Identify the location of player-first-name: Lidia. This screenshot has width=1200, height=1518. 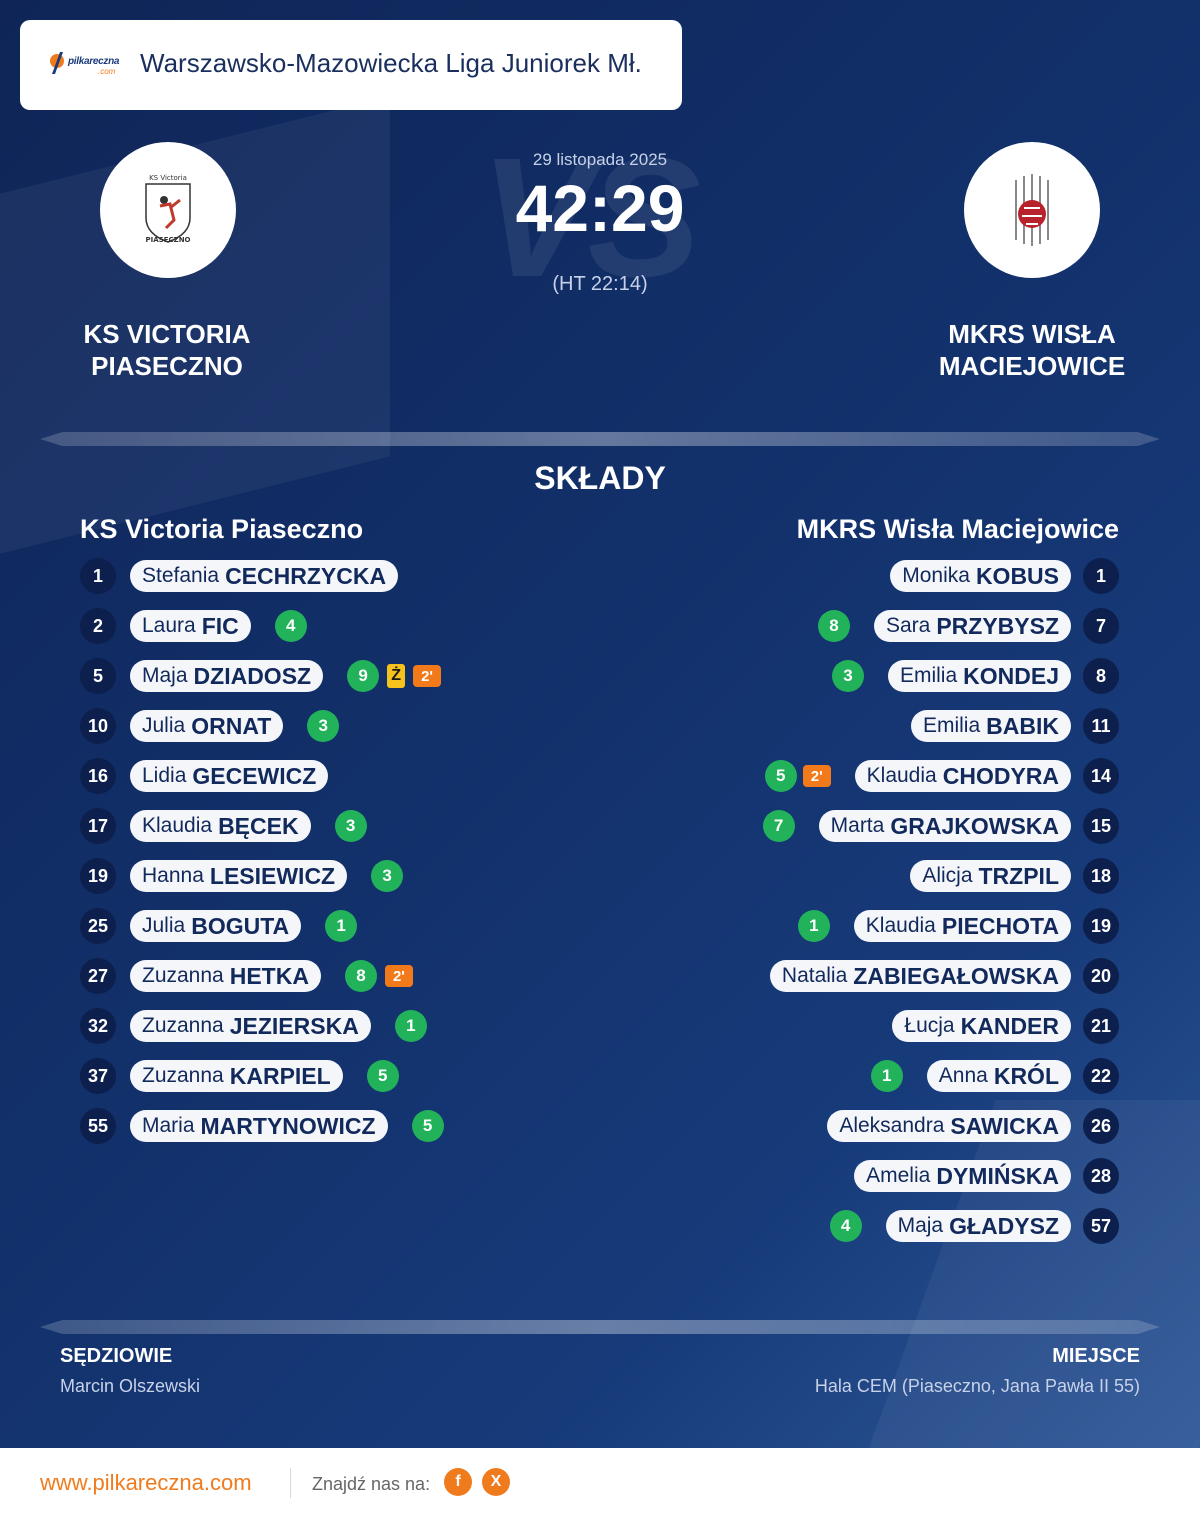
(164, 775).